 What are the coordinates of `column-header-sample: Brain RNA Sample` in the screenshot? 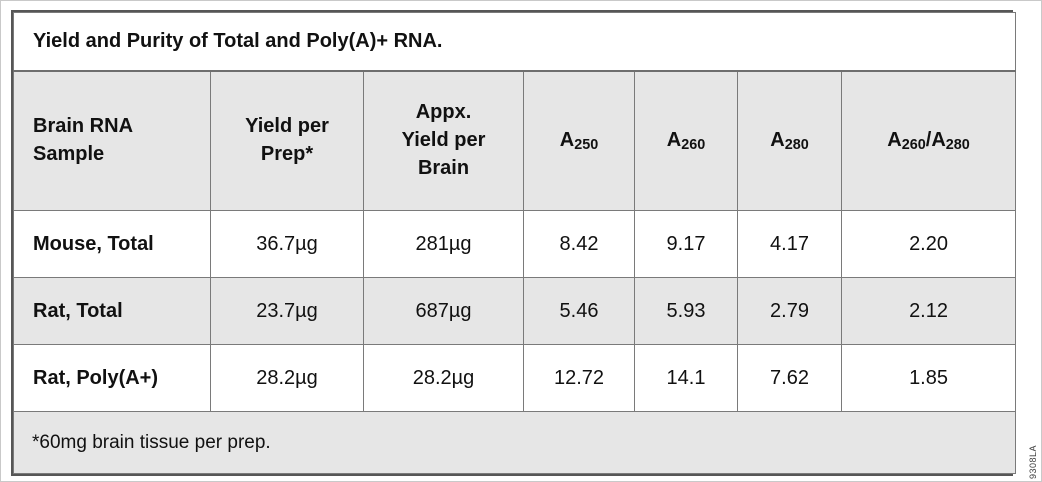 It's located at (112, 140).